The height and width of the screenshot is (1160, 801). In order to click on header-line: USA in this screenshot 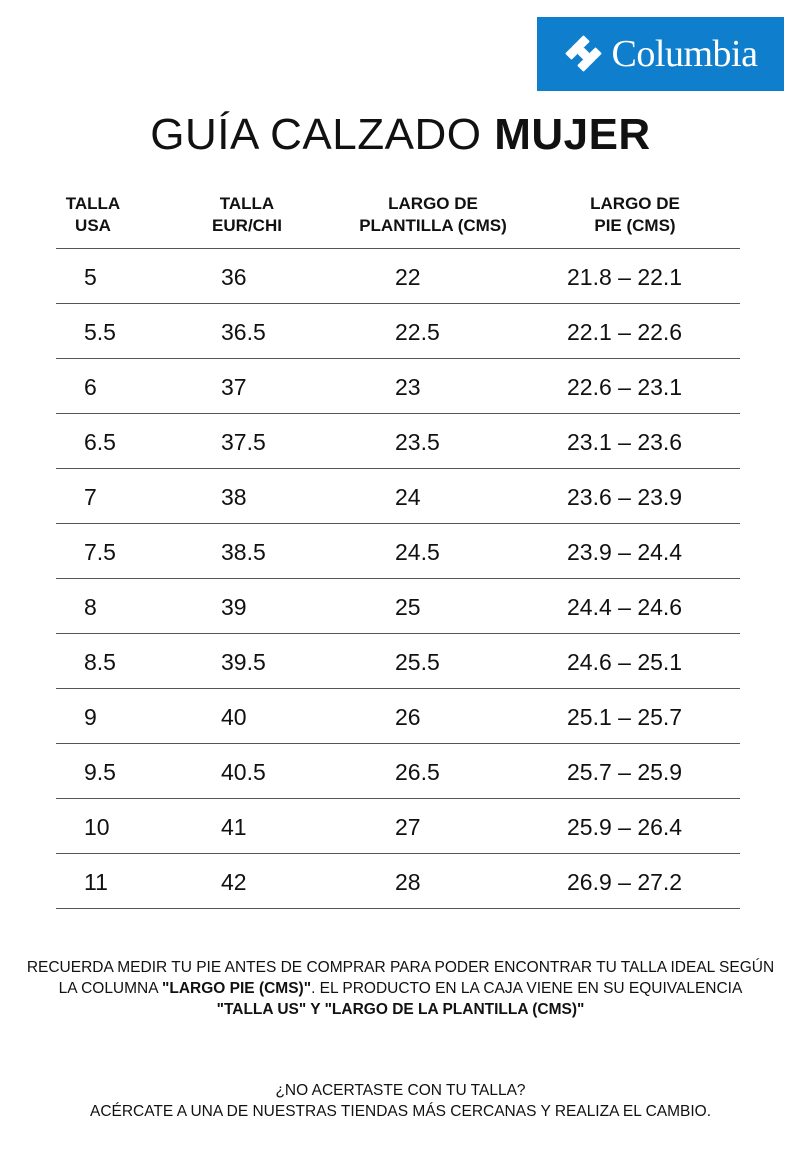, I will do `click(93, 225)`.